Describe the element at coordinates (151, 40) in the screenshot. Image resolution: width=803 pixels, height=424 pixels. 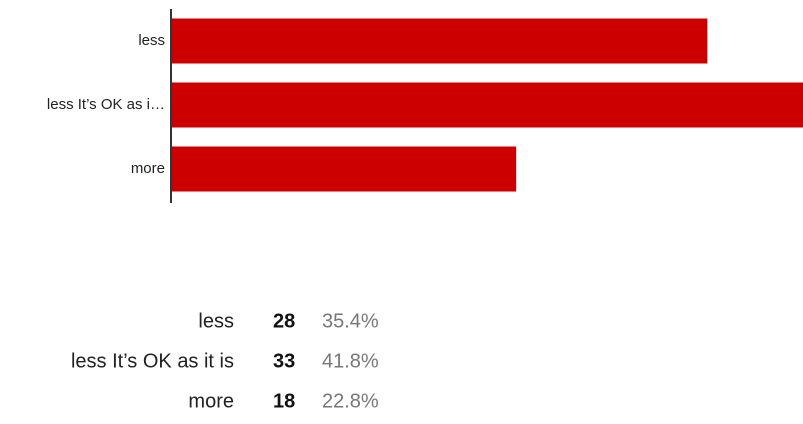
I see `y-tick-label: less` at that location.